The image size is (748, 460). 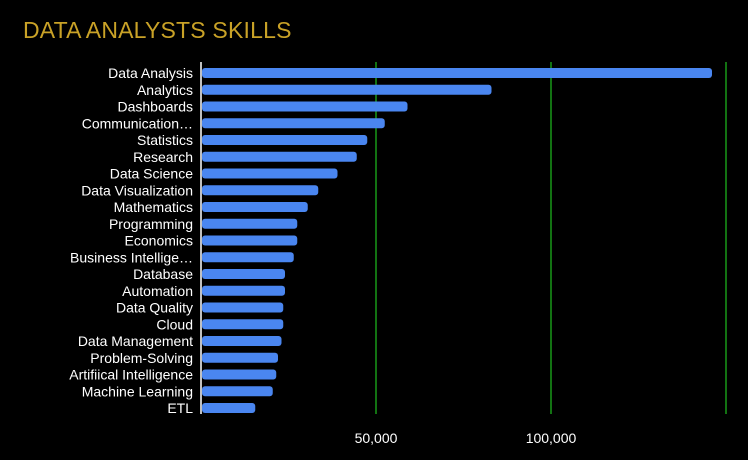 I want to click on category-label-15: Cloud, so click(x=174, y=324).